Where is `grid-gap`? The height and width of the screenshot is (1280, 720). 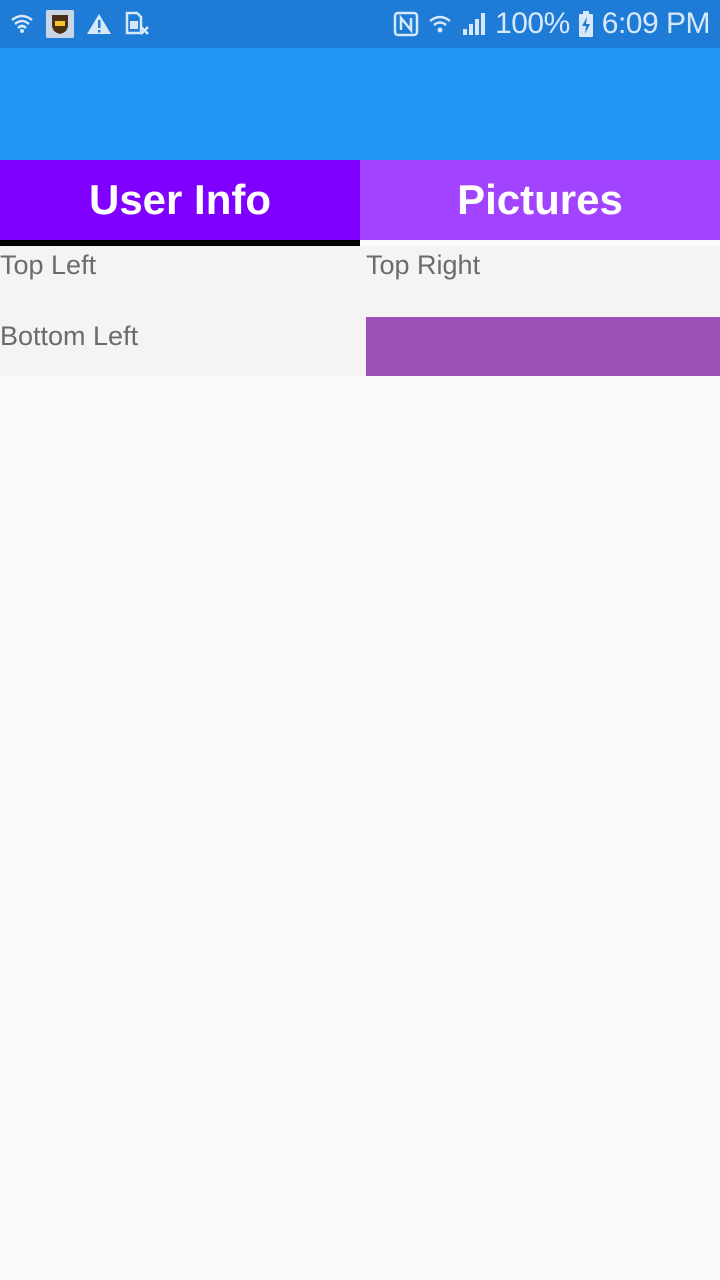 grid-gap is located at coordinates (363, 311).